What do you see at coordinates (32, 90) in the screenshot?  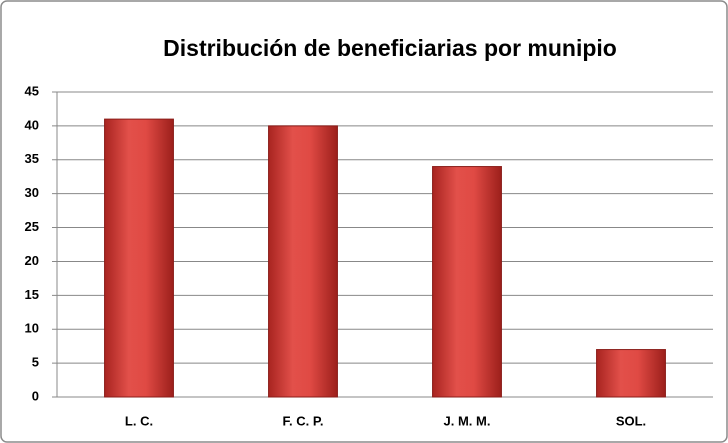 I see `y-tick-label: 45` at bounding box center [32, 90].